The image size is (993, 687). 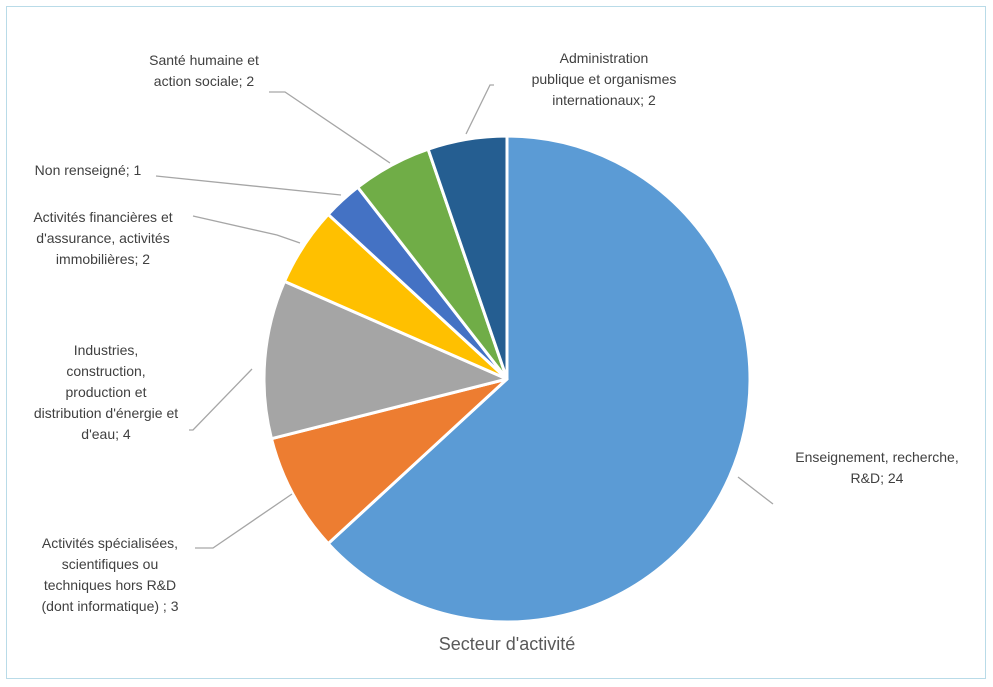 What do you see at coordinates (110, 564) in the screenshot?
I see `data-label-line: scientifiques ou` at bounding box center [110, 564].